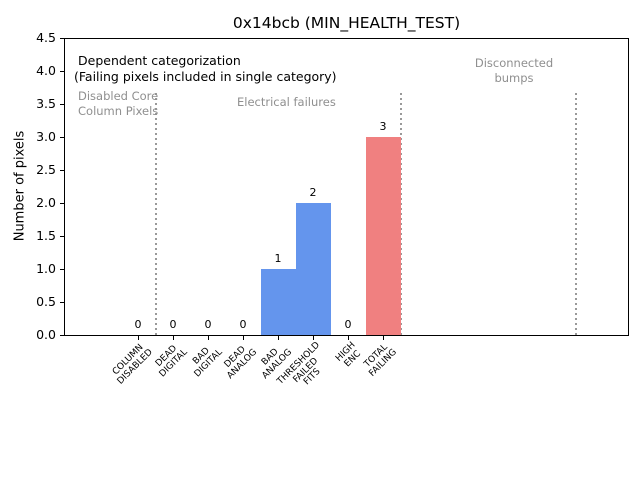  I want to click on bar-threshold-failed-fits, so click(313, 269).